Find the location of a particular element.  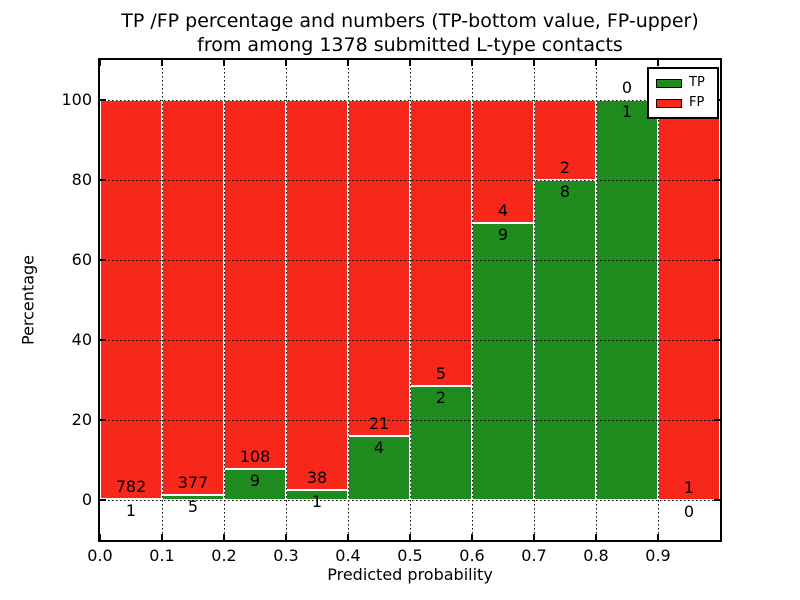

tp-count-label: 9 is located at coordinates (503, 235).